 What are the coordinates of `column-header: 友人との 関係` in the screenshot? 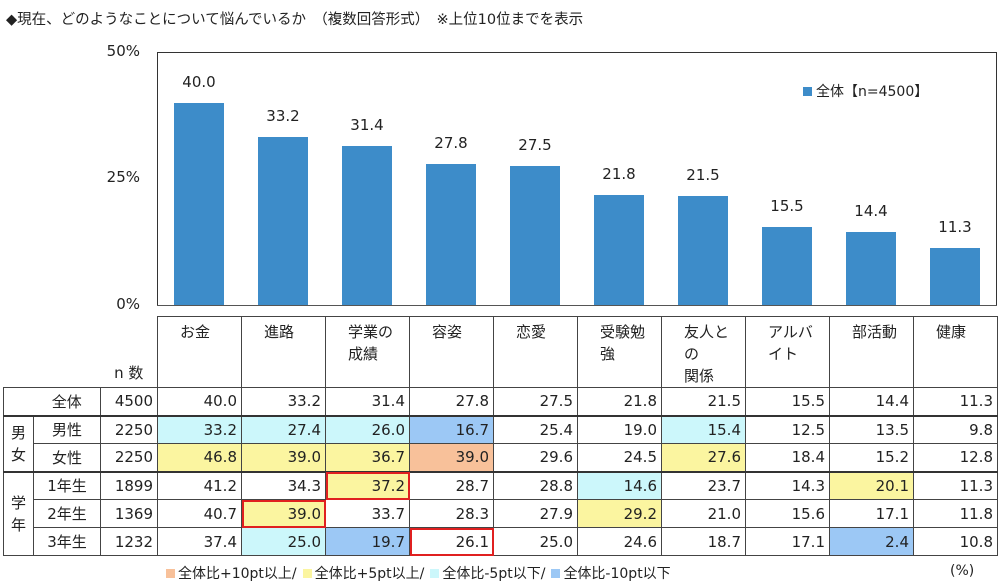 It's located at (703, 352).